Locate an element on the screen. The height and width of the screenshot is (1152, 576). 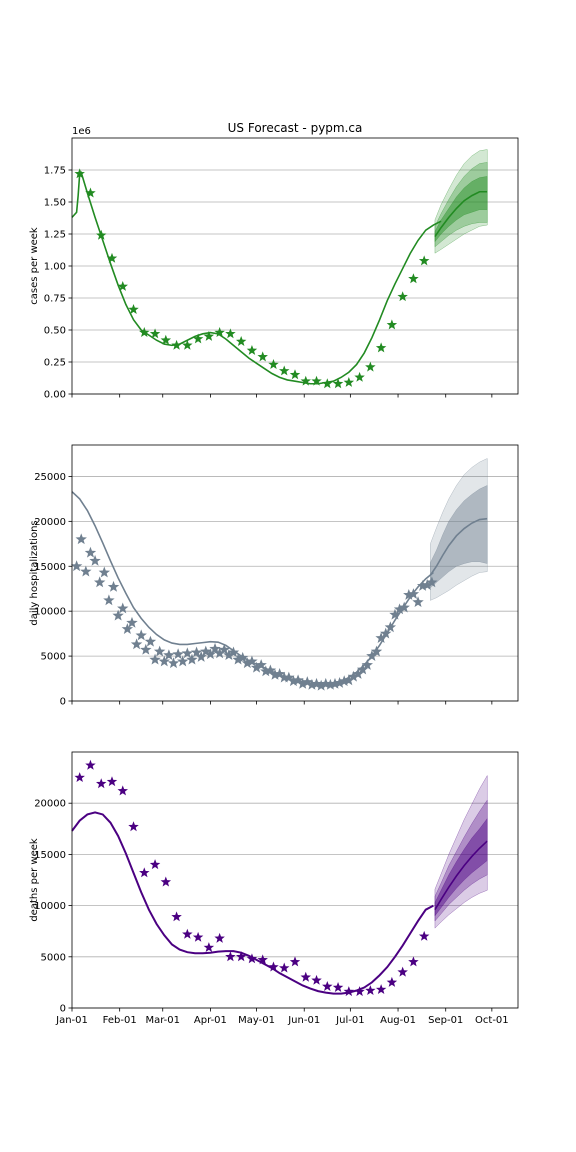
y-tick-label: 10000 is located at coordinates (50, 906).